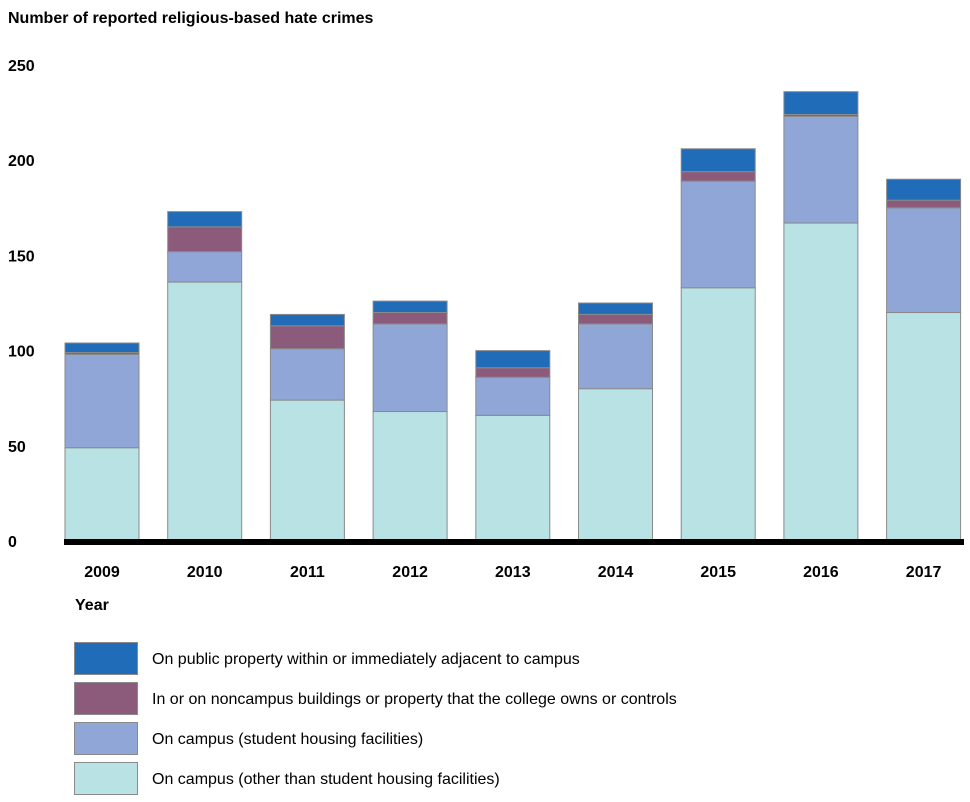 The height and width of the screenshot is (802, 970). What do you see at coordinates (12, 542) in the screenshot?
I see `y-tick-label: 0` at bounding box center [12, 542].